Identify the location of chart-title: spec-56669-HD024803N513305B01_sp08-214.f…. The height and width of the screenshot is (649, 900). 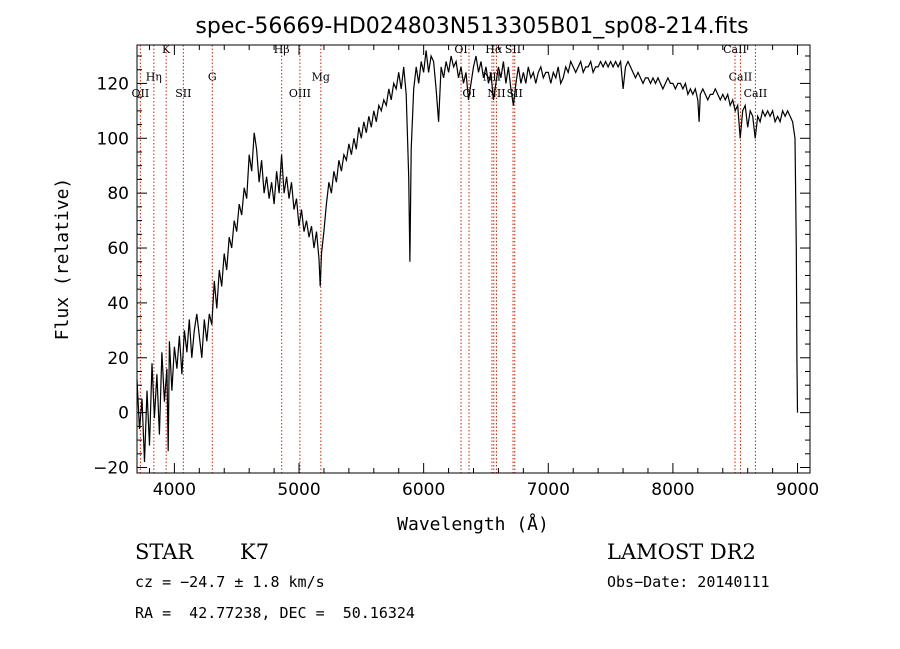
(471, 26).